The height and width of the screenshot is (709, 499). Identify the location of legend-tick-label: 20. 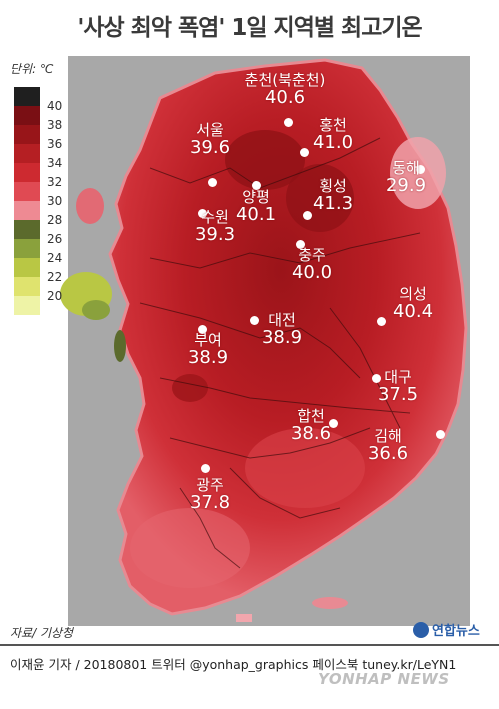
(55, 296).